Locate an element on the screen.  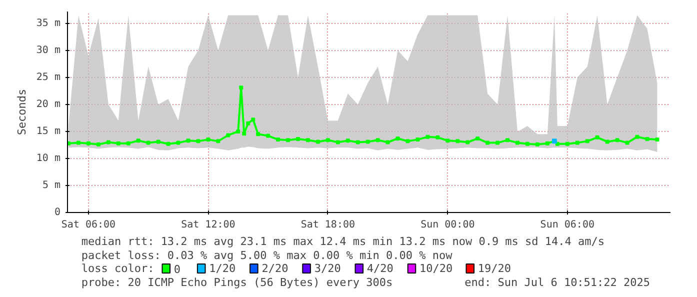
y-tick-label: 15 m is located at coordinates (48, 131).